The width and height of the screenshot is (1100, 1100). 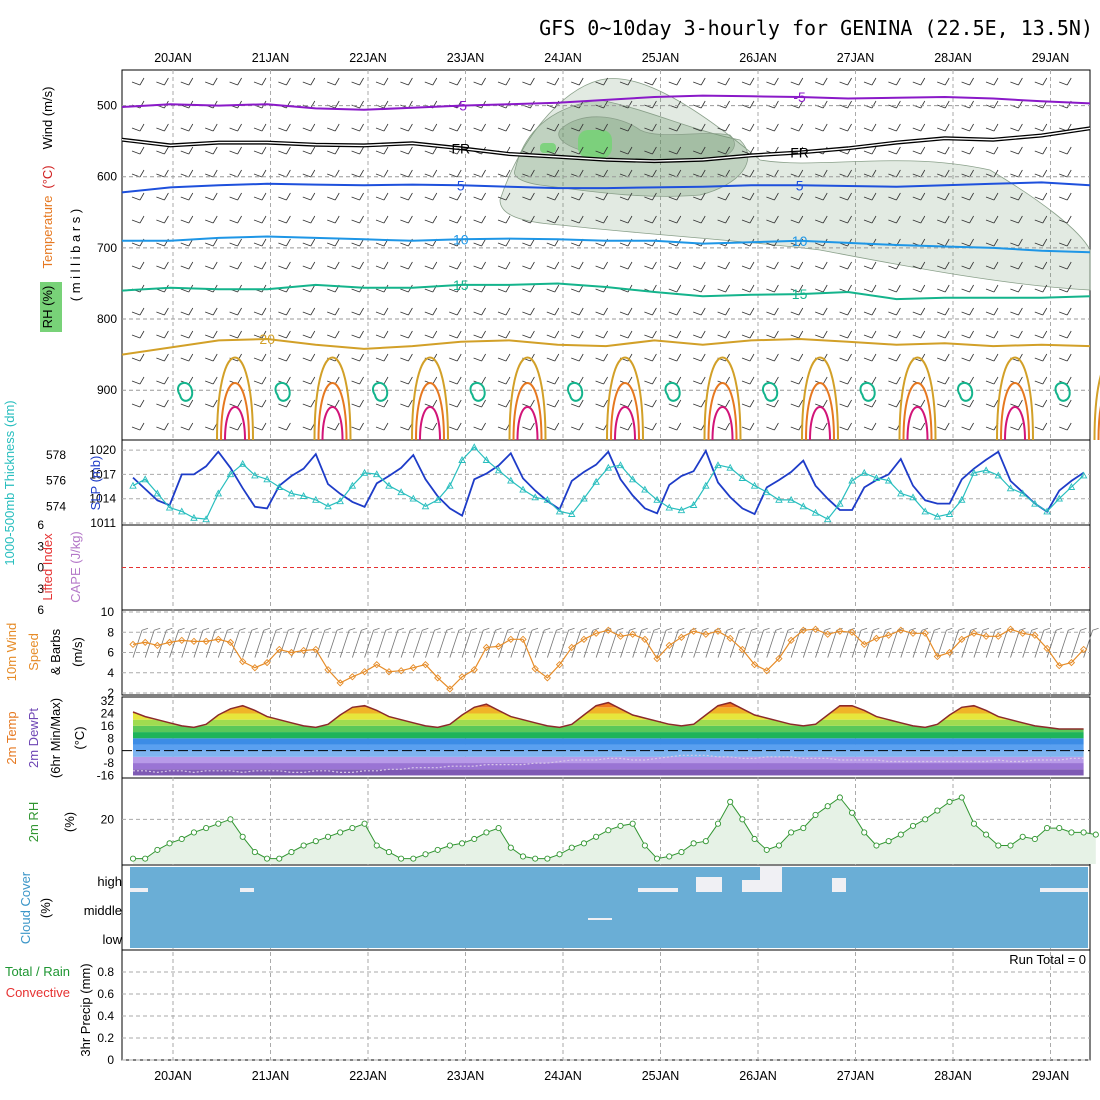 What do you see at coordinates (102, 474) in the screenshot?
I see `slp-tick-label: 1017` at bounding box center [102, 474].